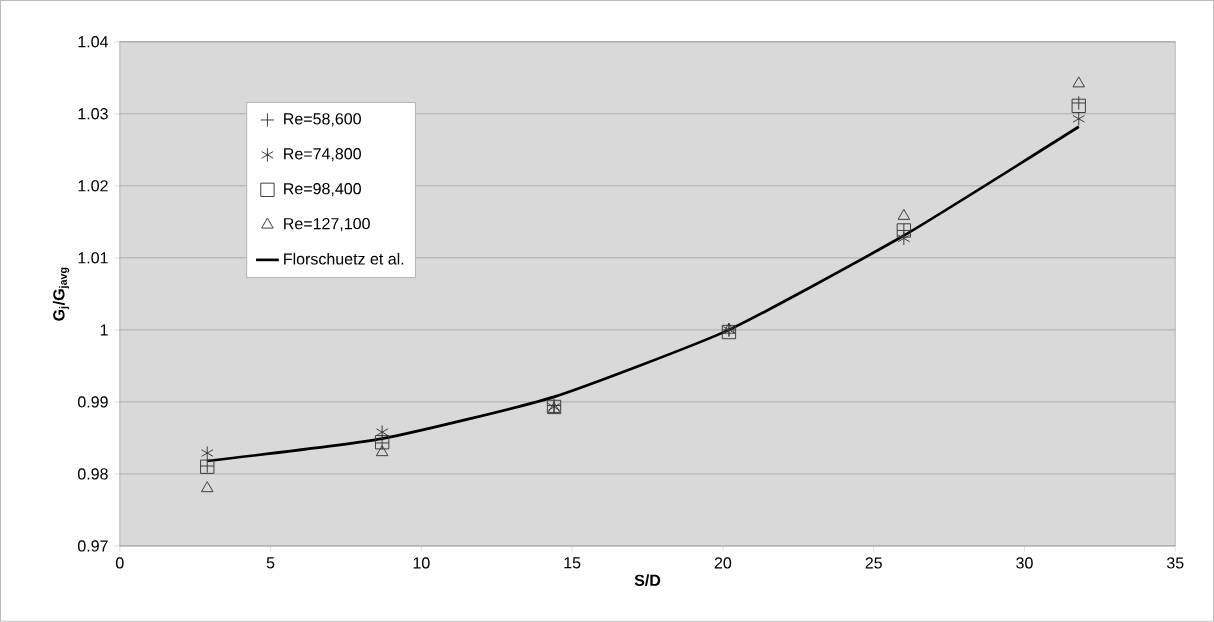 Image resolution: width=1214 pixels, height=622 pixels. Describe the element at coordinates (572, 563) in the screenshot. I see `x-tick-label: 15` at that location.